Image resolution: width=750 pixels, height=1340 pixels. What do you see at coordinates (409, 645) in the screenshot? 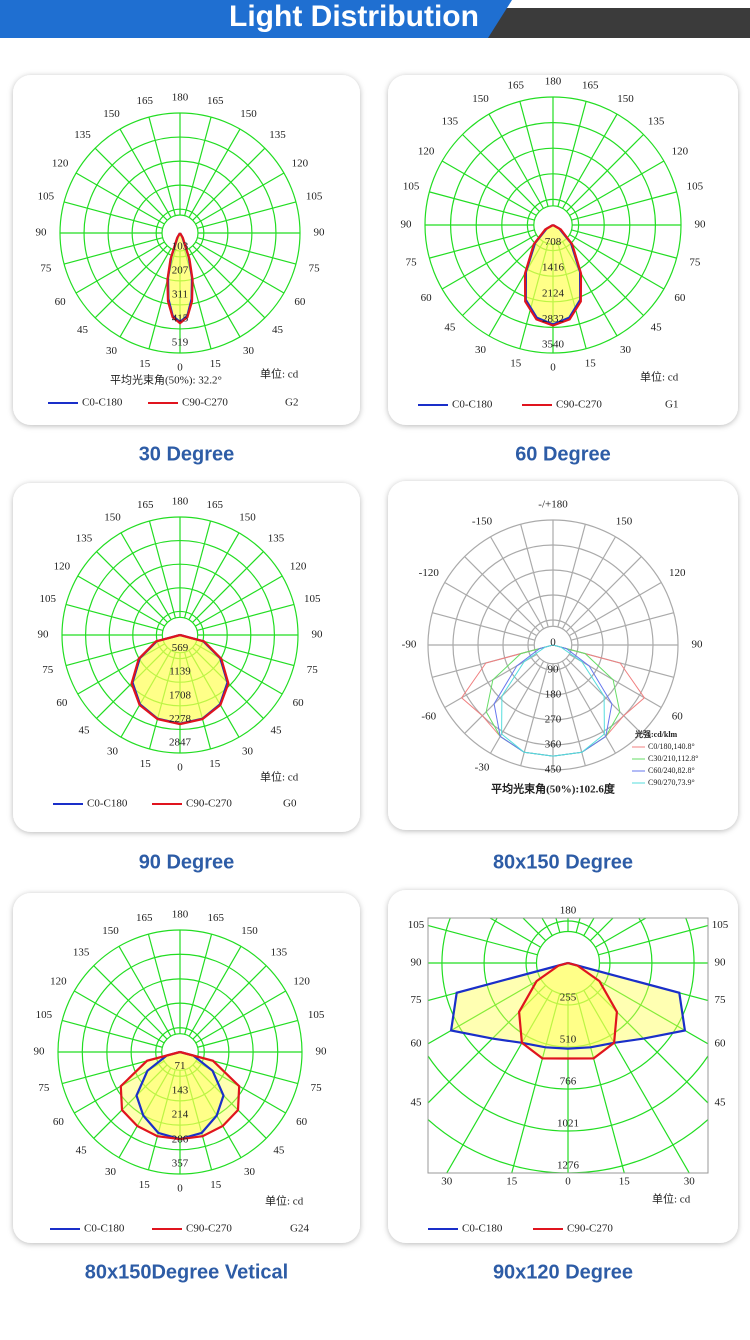
I see `angle-tick-label: -90` at bounding box center [409, 645].